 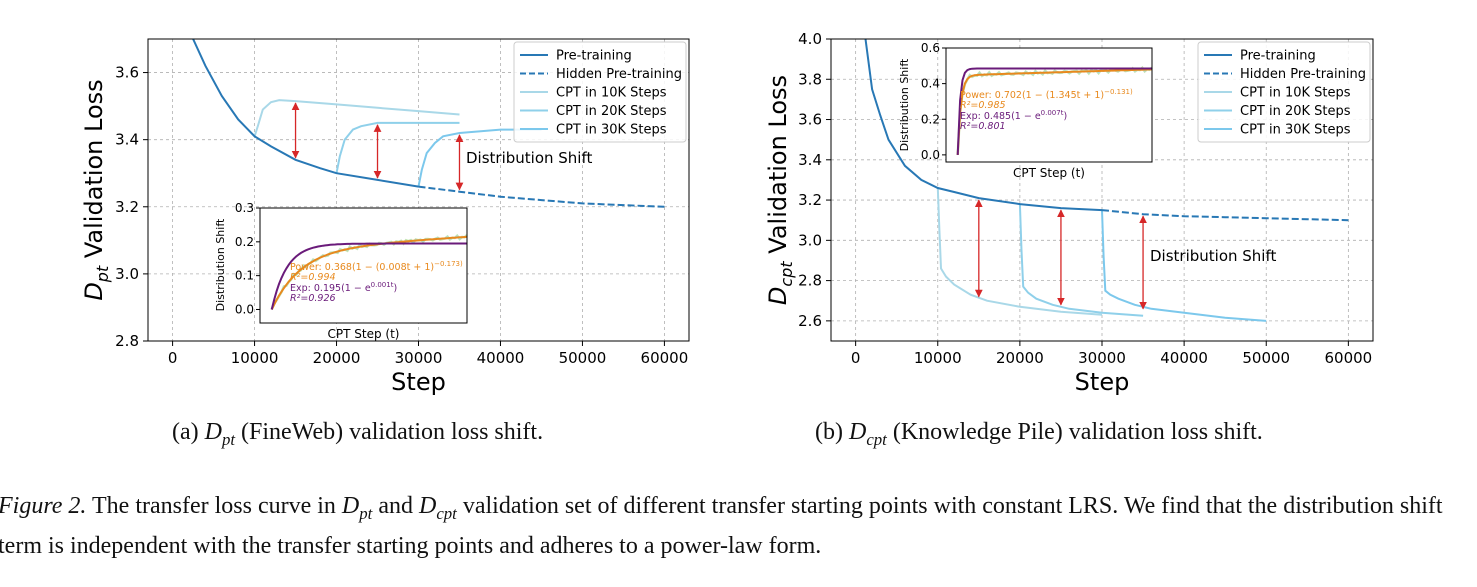 What do you see at coordinates (213, 432) in the screenshot?
I see `subcaption-a-math: D` at bounding box center [213, 432].